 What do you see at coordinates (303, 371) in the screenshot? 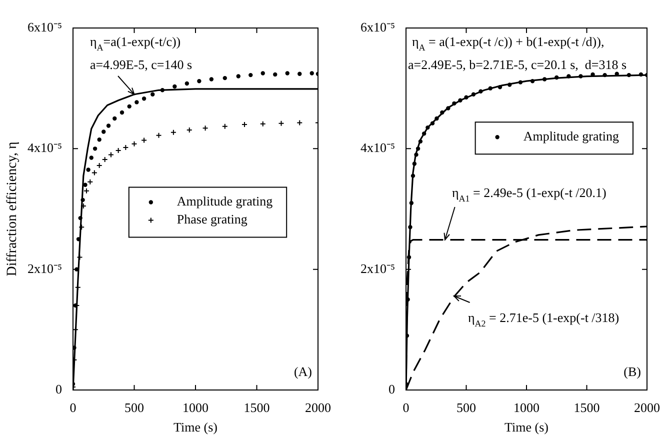
I see `annotation: (A)` at bounding box center [303, 371].